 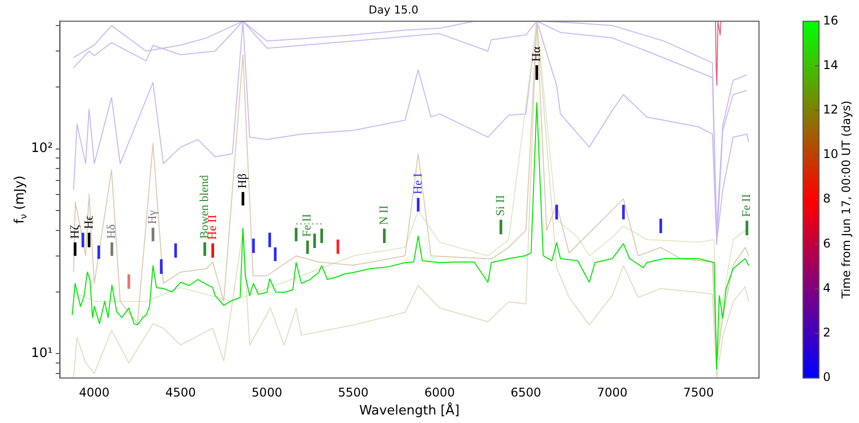 What do you see at coordinates (41, 353) in the screenshot?
I see `y-tick-label: 10¹` at bounding box center [41, 353].